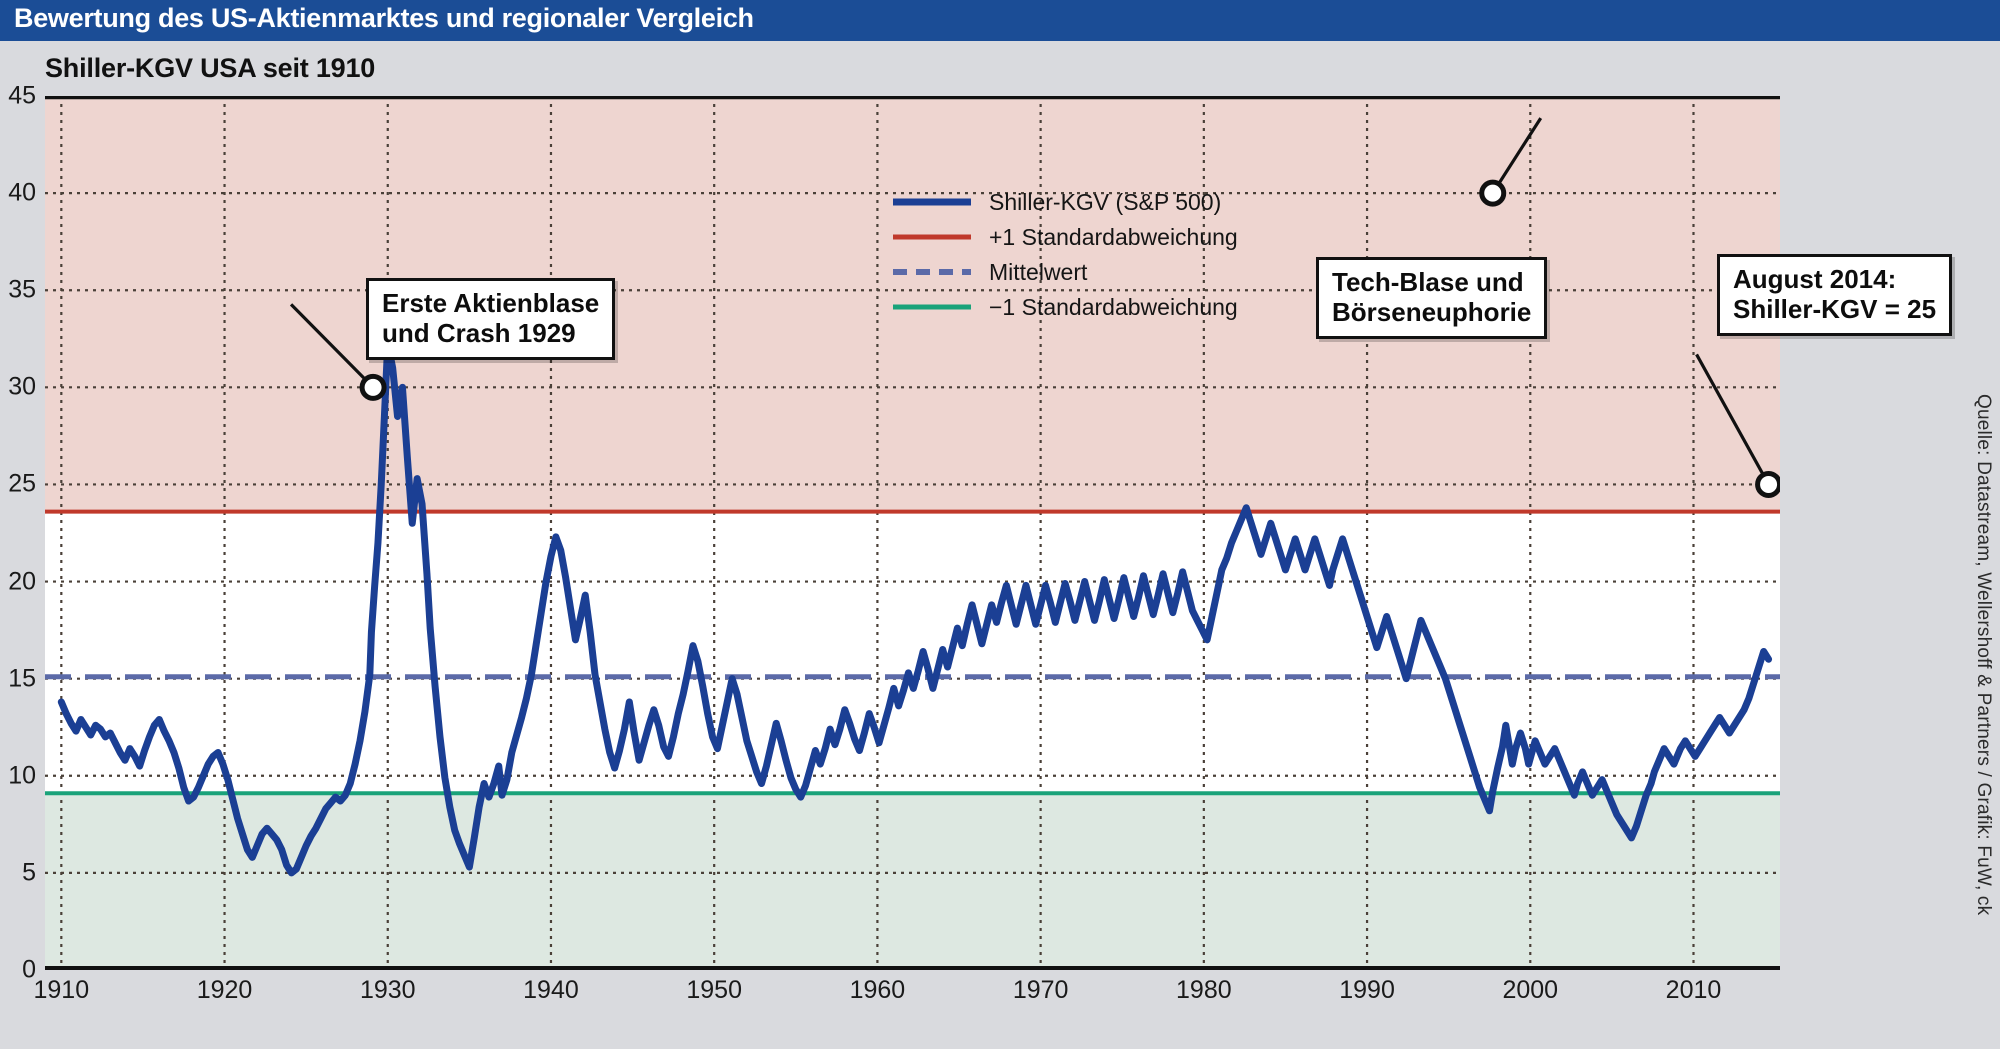 This screenshot has width=2000, height=1049. Describe the element at coordinates (22, 95) in the screenshot. I see `y-axis-tick-label: 45` at that location.